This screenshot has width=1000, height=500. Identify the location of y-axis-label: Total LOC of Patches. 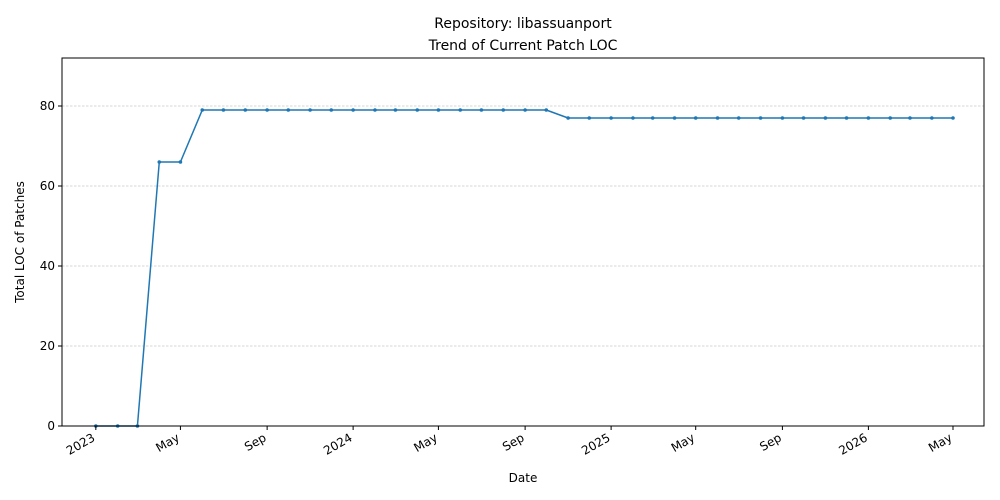
(20, 242).